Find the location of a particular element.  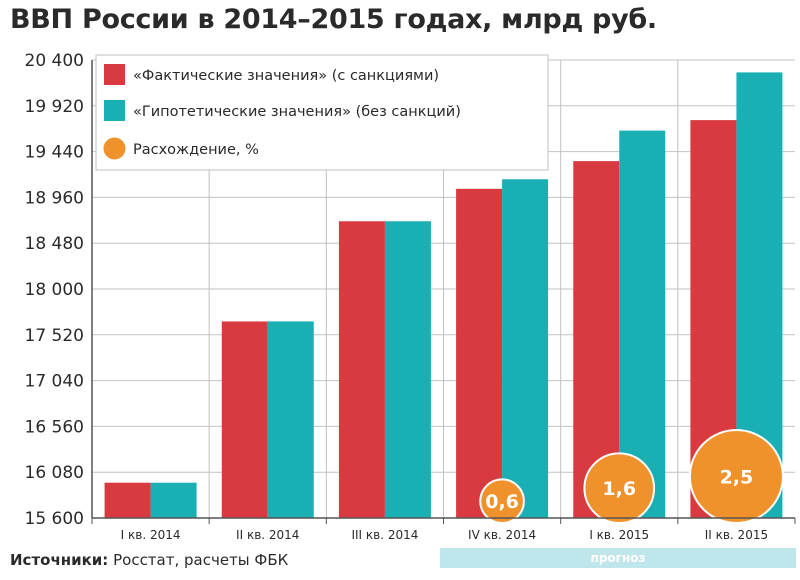

x-tick-label: II кв. 2014 is located at coordinates (267, 535).